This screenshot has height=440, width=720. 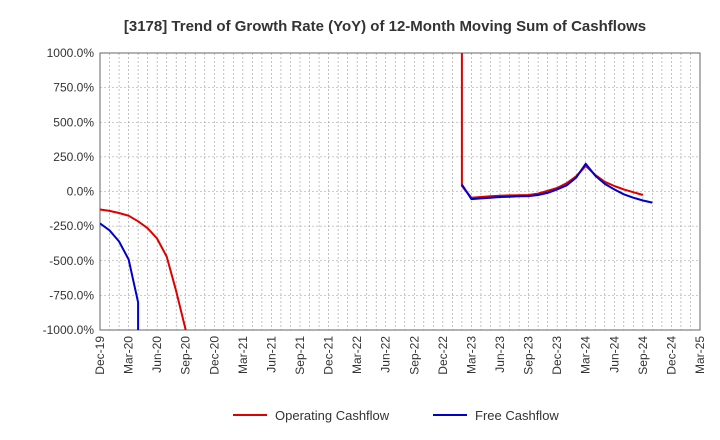 I want to click on x-tick-label: Dec-20, so click(x=214, y=355).